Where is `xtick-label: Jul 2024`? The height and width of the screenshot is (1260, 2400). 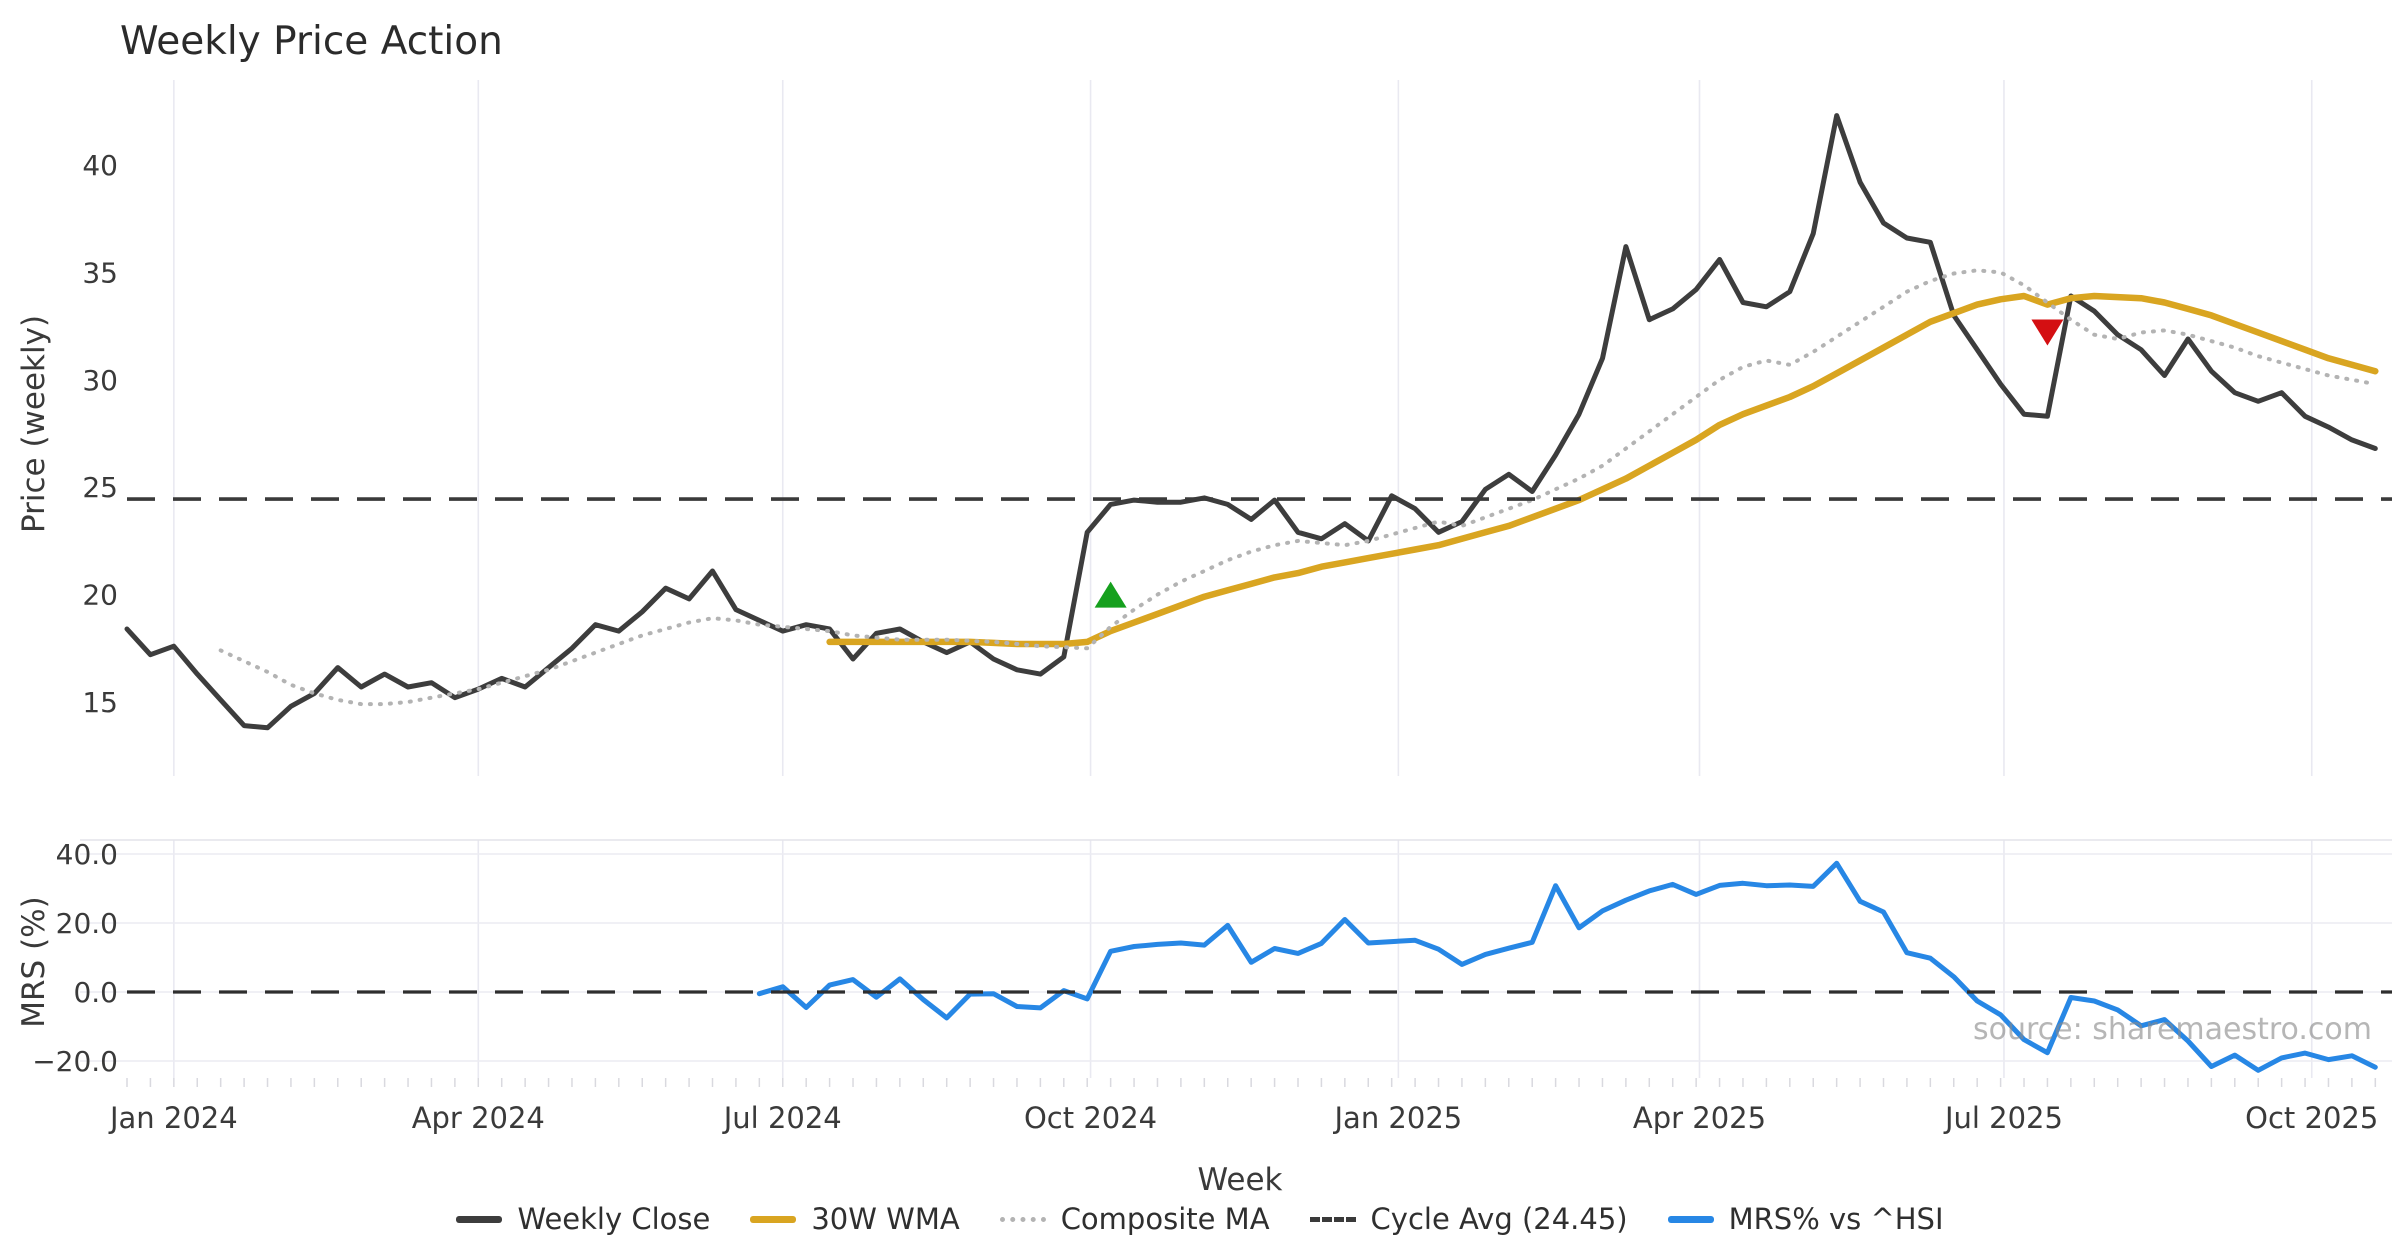
xtick-label: Jul 2024 is located at coordinates (782, 1118).